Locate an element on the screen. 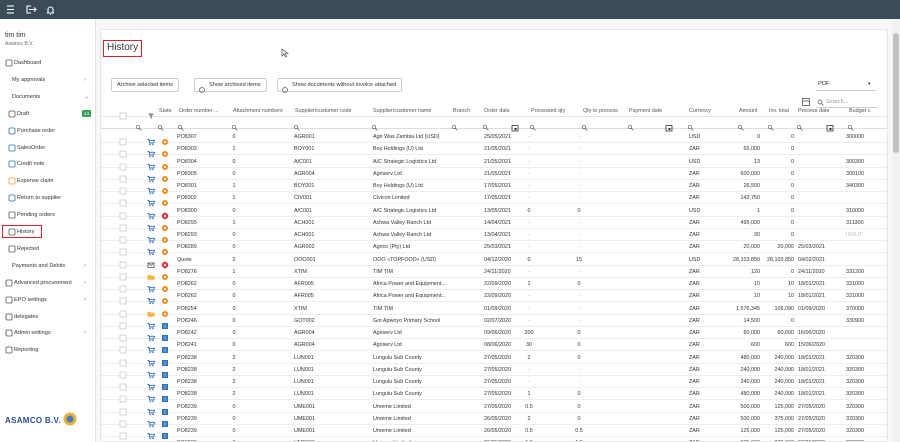  table-cell: OOO «TOPFOOD» (USD) is located at coordinates (404, 260).